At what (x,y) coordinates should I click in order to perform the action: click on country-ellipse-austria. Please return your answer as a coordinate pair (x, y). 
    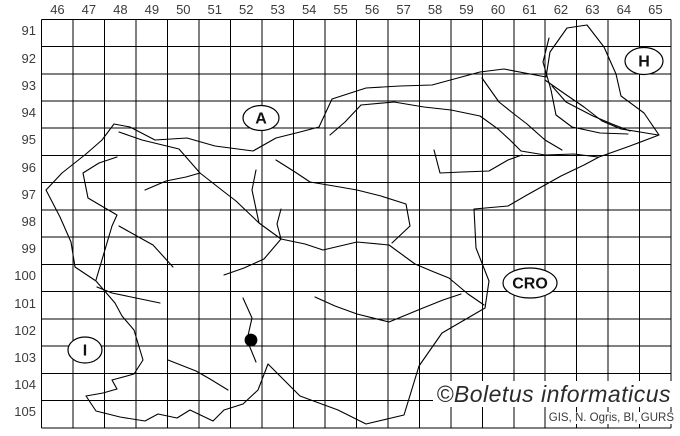
    Looking at the image, I should click on (261, 118).